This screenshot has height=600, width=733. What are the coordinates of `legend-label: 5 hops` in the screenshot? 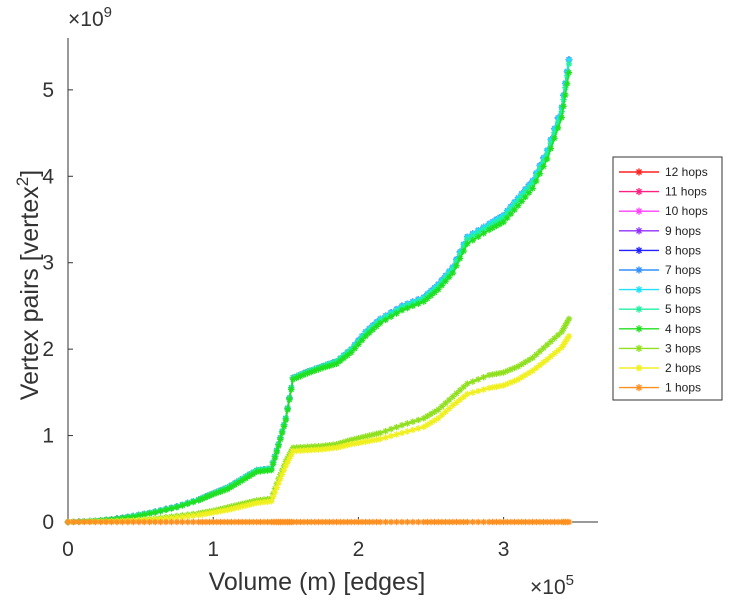 It's located at (683, 309).